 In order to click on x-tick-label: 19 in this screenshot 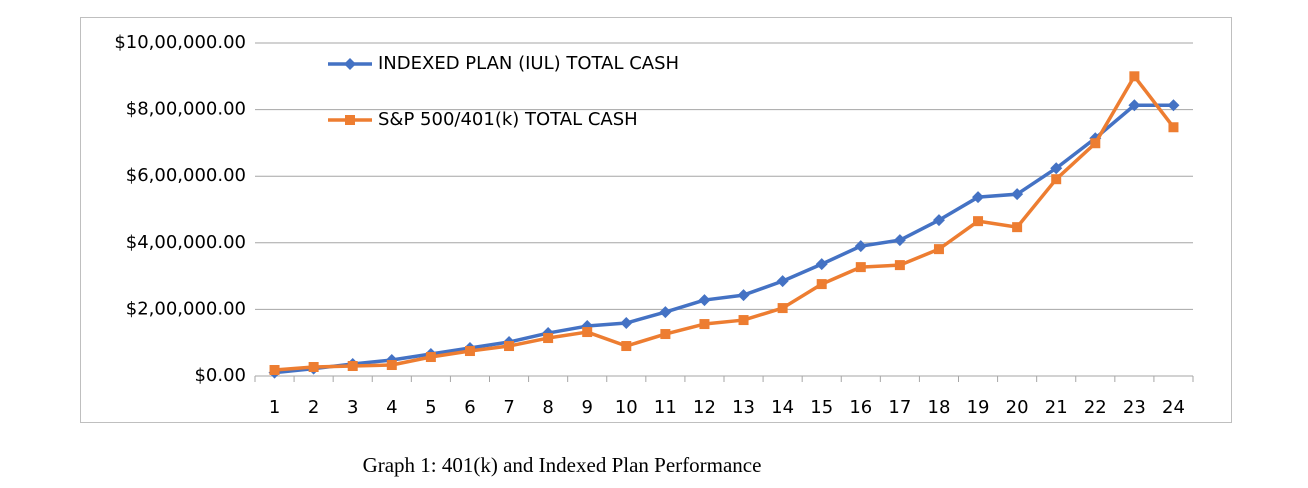, I will do `click(978, 407)`.